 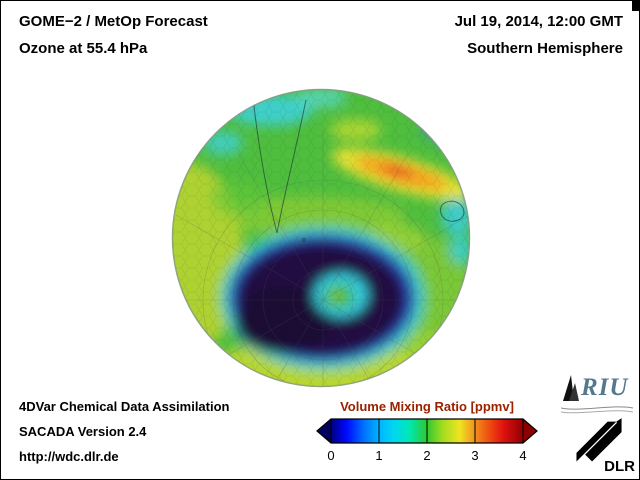 I want to click on colorbar-right-arrow, so click(x=530, y=431).